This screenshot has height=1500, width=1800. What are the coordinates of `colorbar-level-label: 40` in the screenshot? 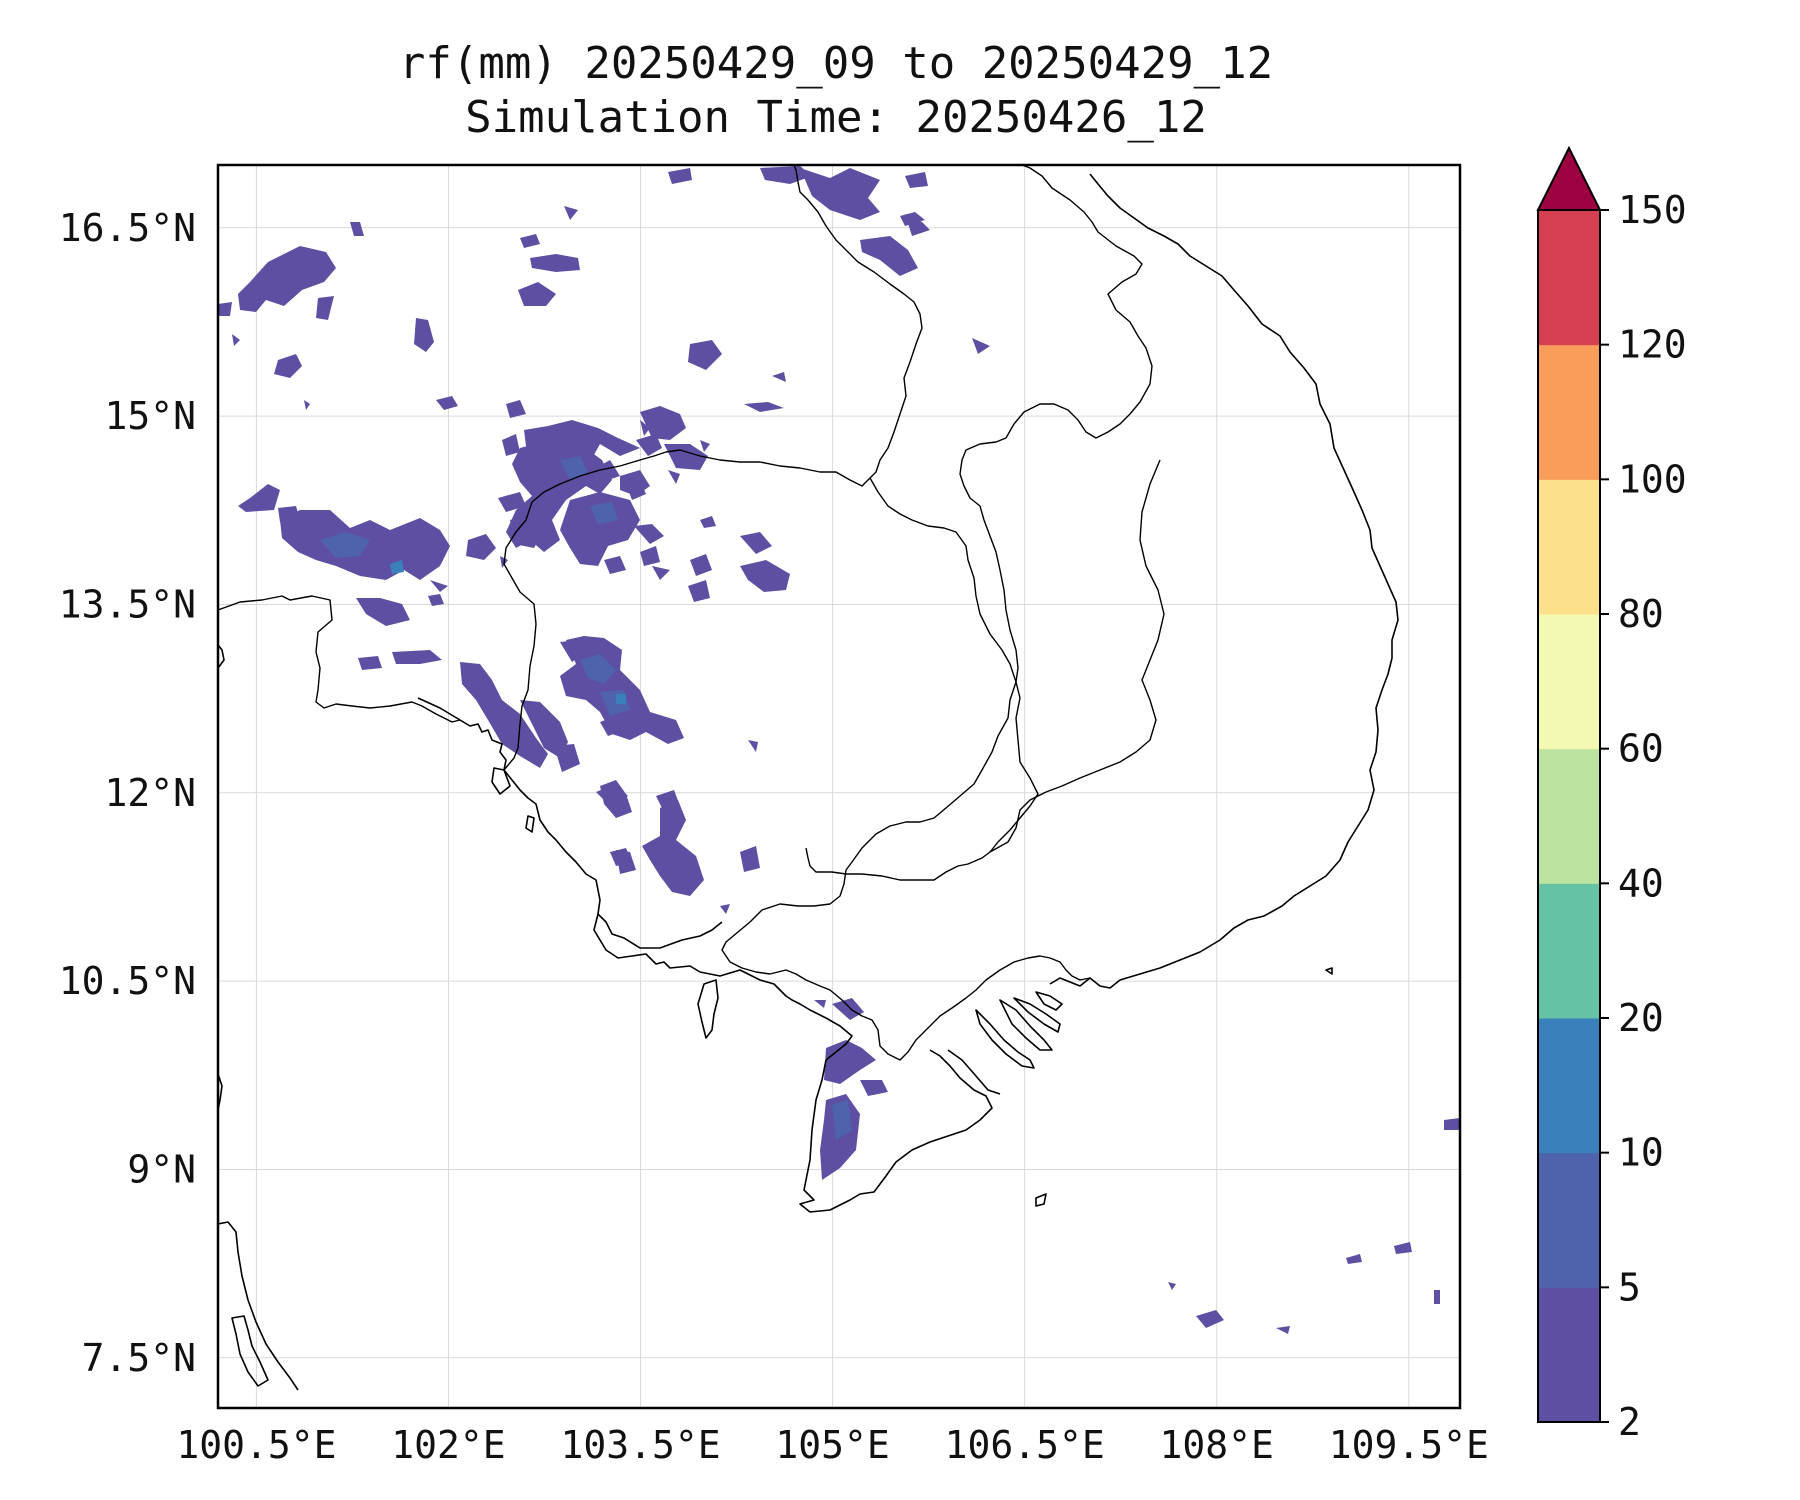 It's located at (1641, 883).